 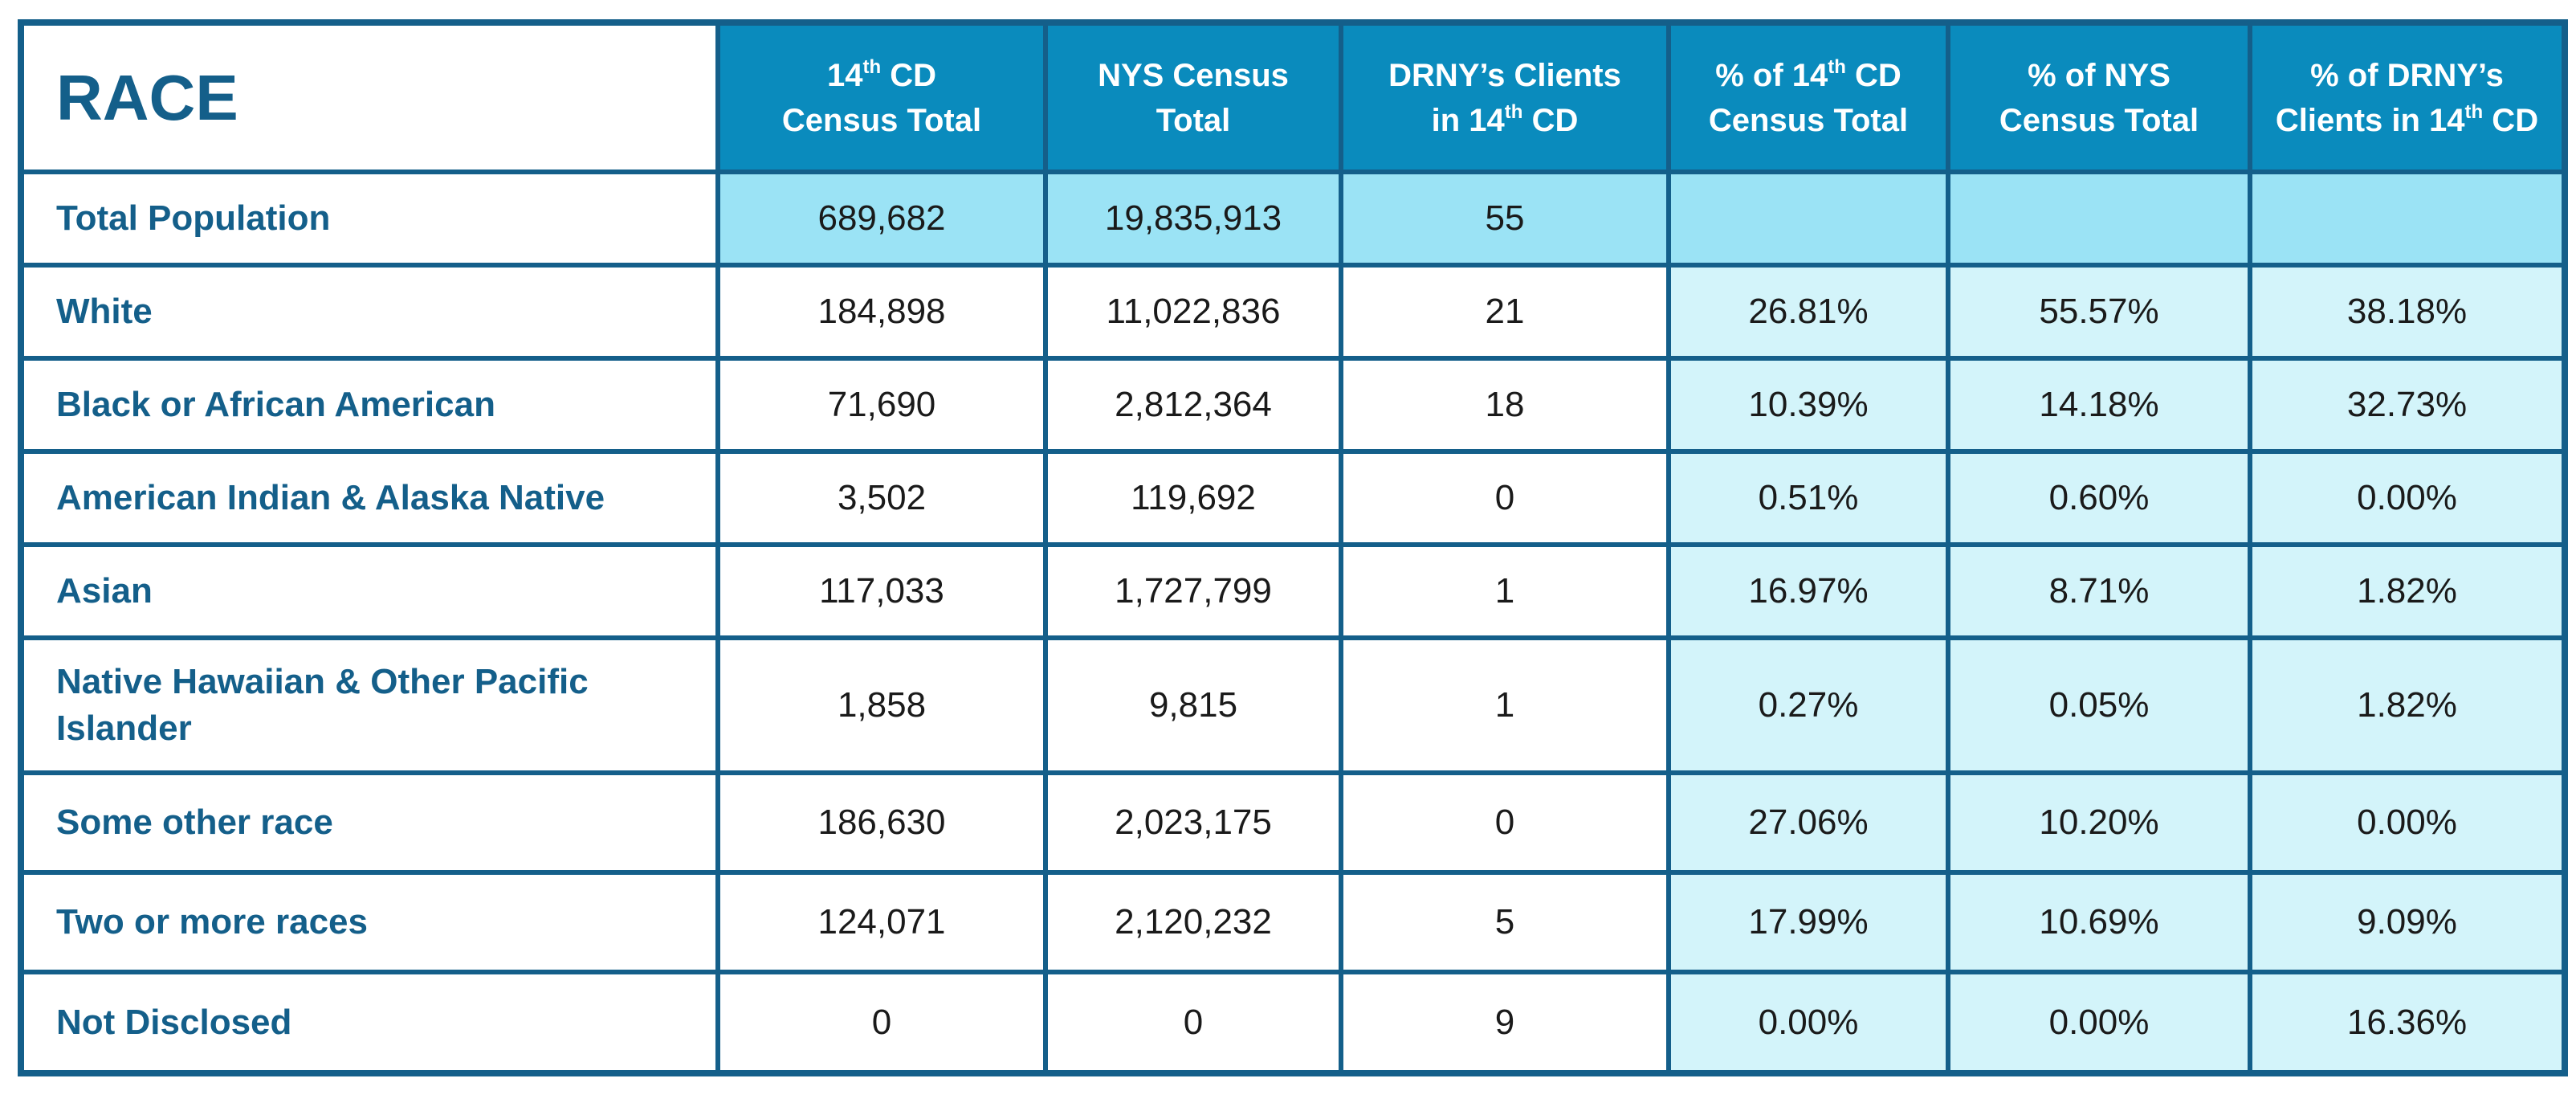 I want to click on row-label: American Indian & Alaska Native, so click(x=369, y=498).